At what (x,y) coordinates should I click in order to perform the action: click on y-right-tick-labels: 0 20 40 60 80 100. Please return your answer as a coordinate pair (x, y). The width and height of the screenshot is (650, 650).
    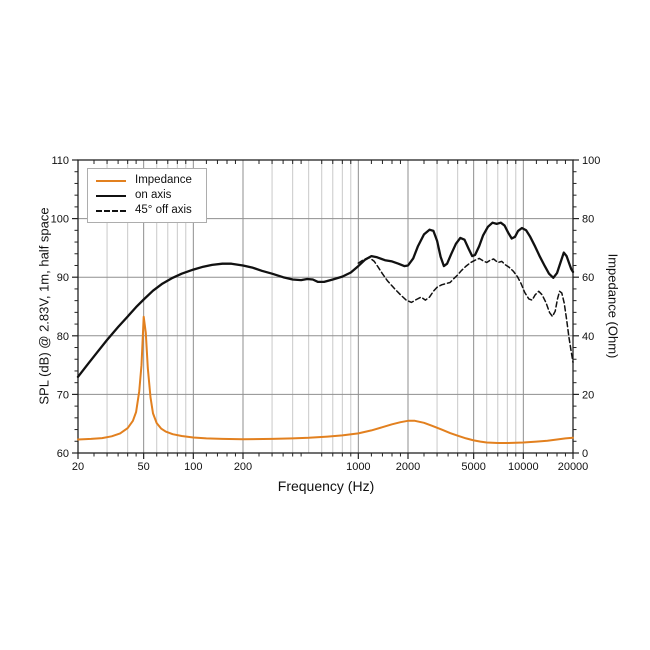
    Looking at the image, I should click on (591, 307).